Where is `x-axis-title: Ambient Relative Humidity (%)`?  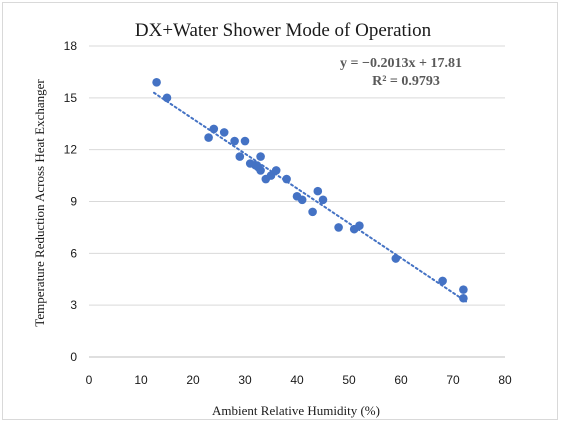
x-axis-title: Ambient Relative Humidity (%) is located at coordinates (296, 410).